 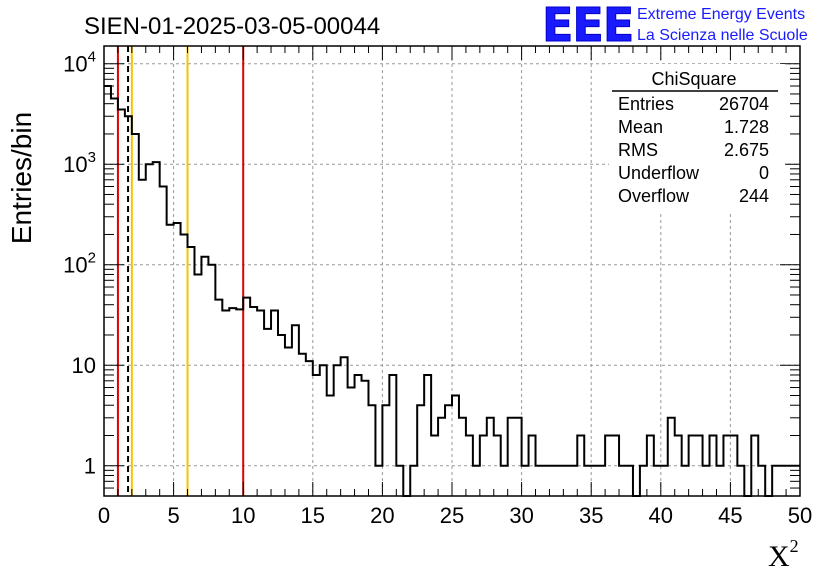 What do you see at coordinates (173, 515) in the screenshot?
I see `x-tick-label: 5` at bounding box center [173, 515].